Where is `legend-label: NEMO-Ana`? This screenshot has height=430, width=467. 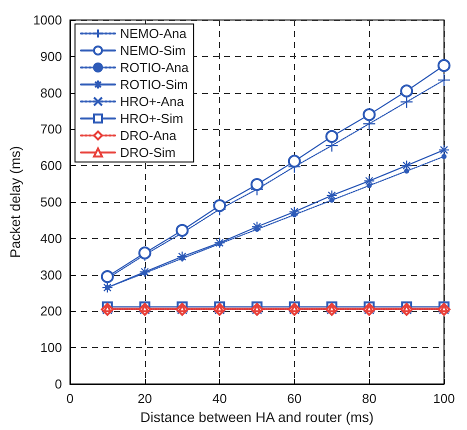 legend-label: NEMO-Ana is located at coordinates (154, 33).